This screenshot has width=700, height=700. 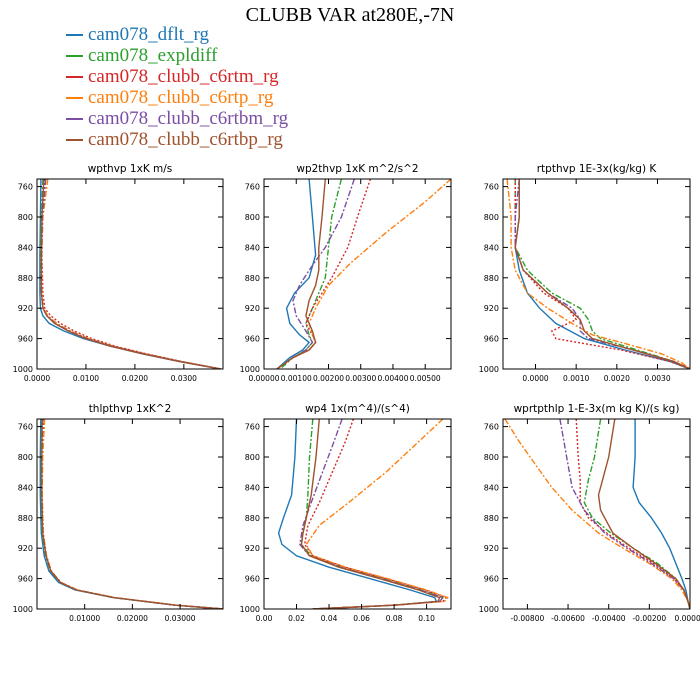 I want to click on panel-0-series-cam078_clubb_c6rtbm_rg, so click(x=130, y=274).